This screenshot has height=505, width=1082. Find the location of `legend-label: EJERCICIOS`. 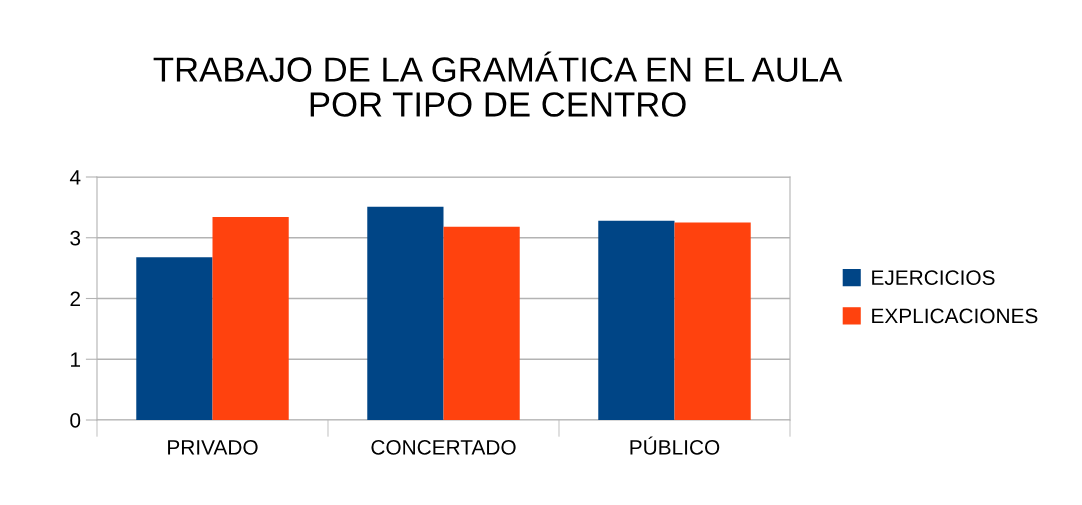

legend-label: EJERCICIOS is located at coordinates (933, 278).